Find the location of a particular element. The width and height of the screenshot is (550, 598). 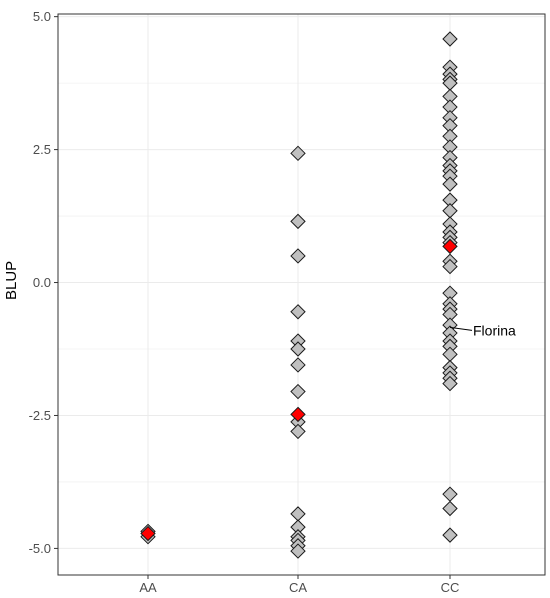

y-axis-label: BLUP is located at coordinates (11, 280).